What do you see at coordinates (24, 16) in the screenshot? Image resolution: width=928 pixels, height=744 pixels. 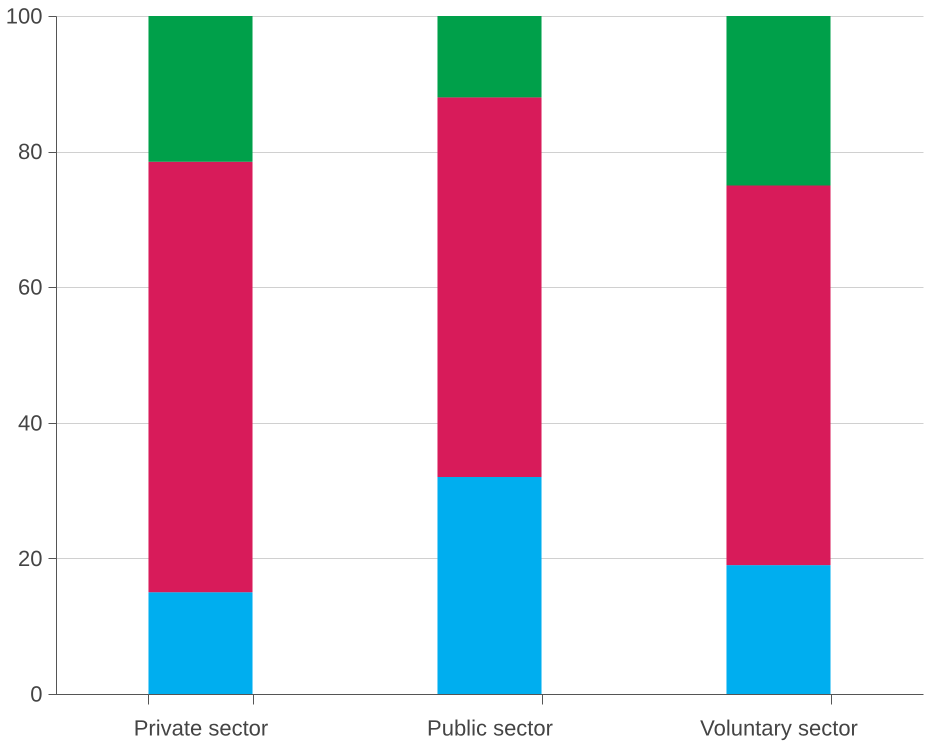 I see `y-tick-label: 100` at bounding box center [24, 16].